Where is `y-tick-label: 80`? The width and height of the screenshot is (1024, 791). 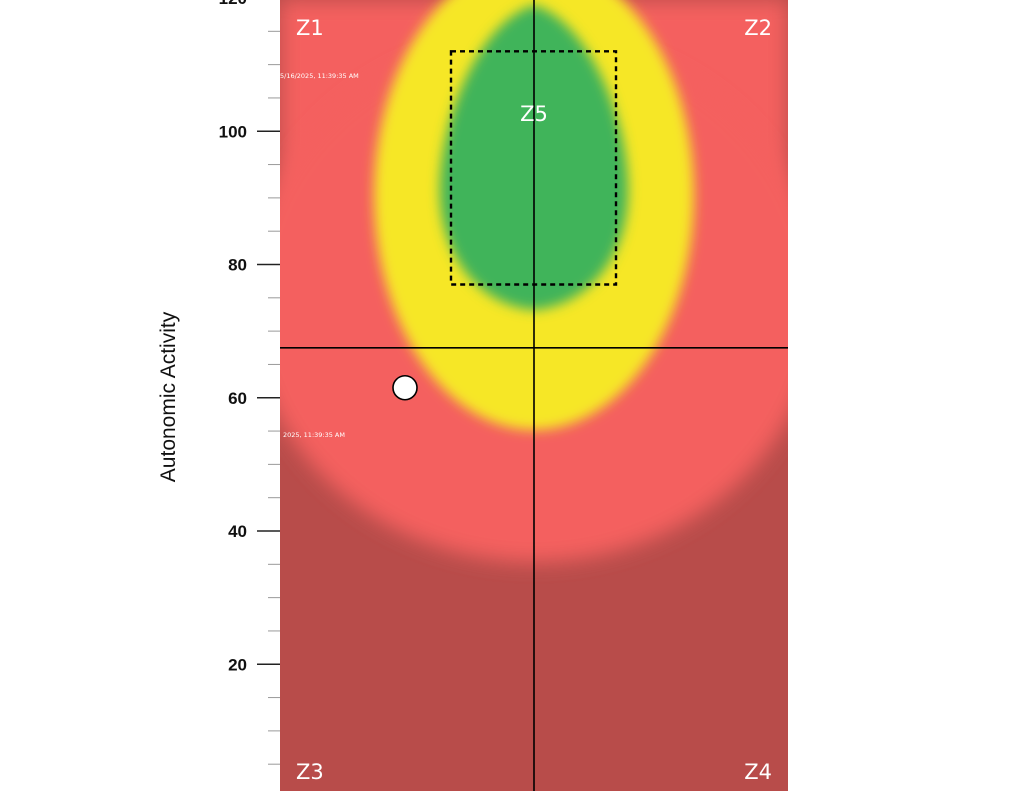 y-tick-label: 80 is located at coordinates (237, 265).